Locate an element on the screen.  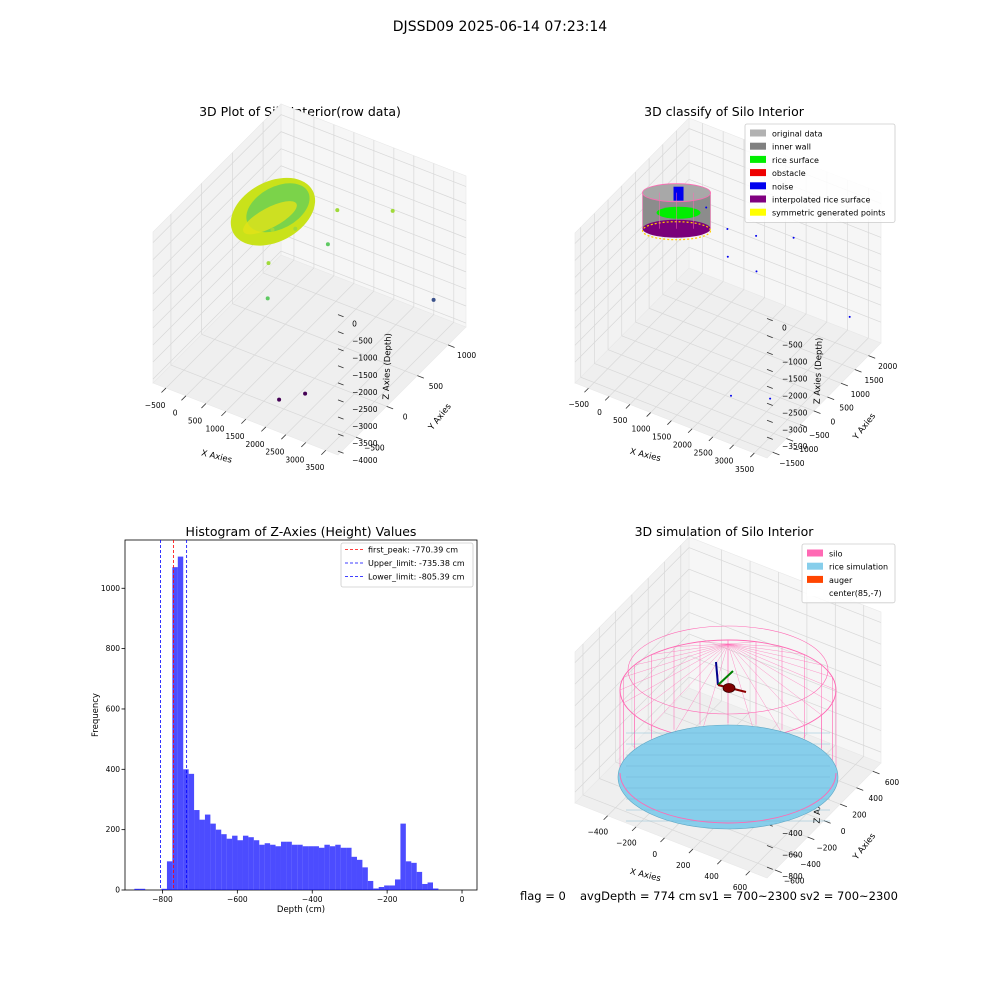
p4-y-tick-label: 600 is located at coordinates (892, 782).